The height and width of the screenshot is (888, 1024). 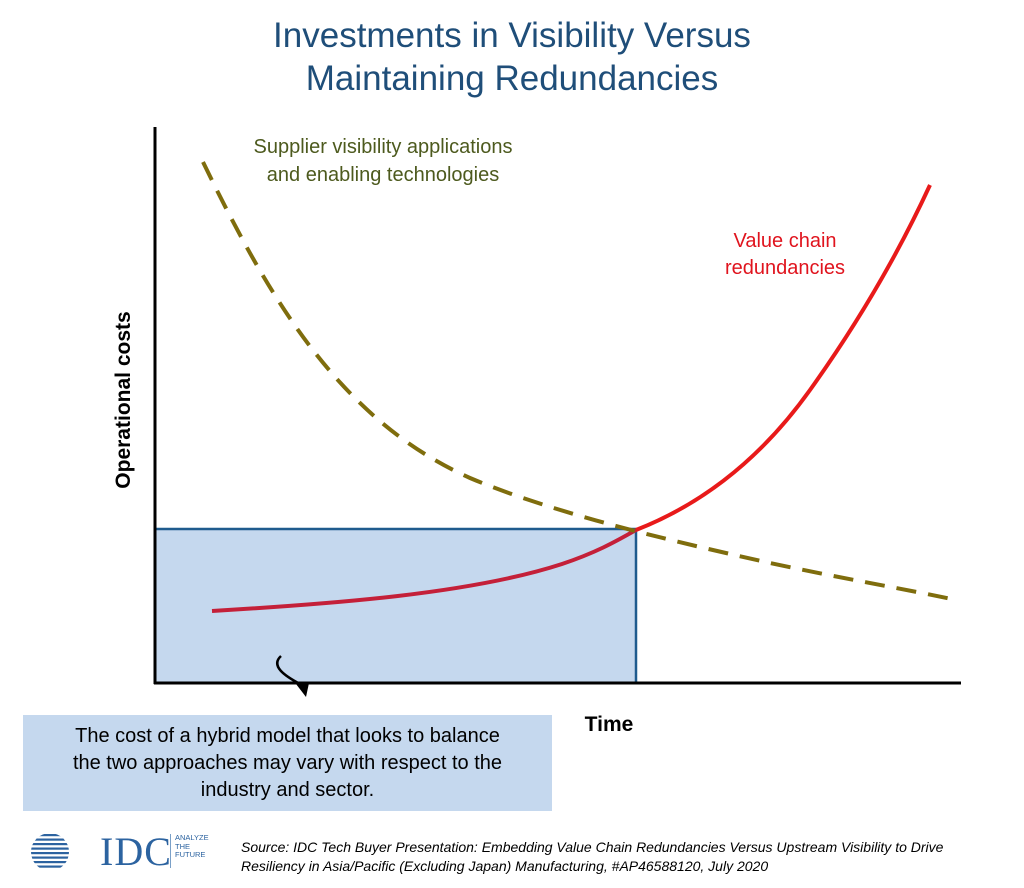 I want to click on redundancy-curve, so click(x=783, y=358).